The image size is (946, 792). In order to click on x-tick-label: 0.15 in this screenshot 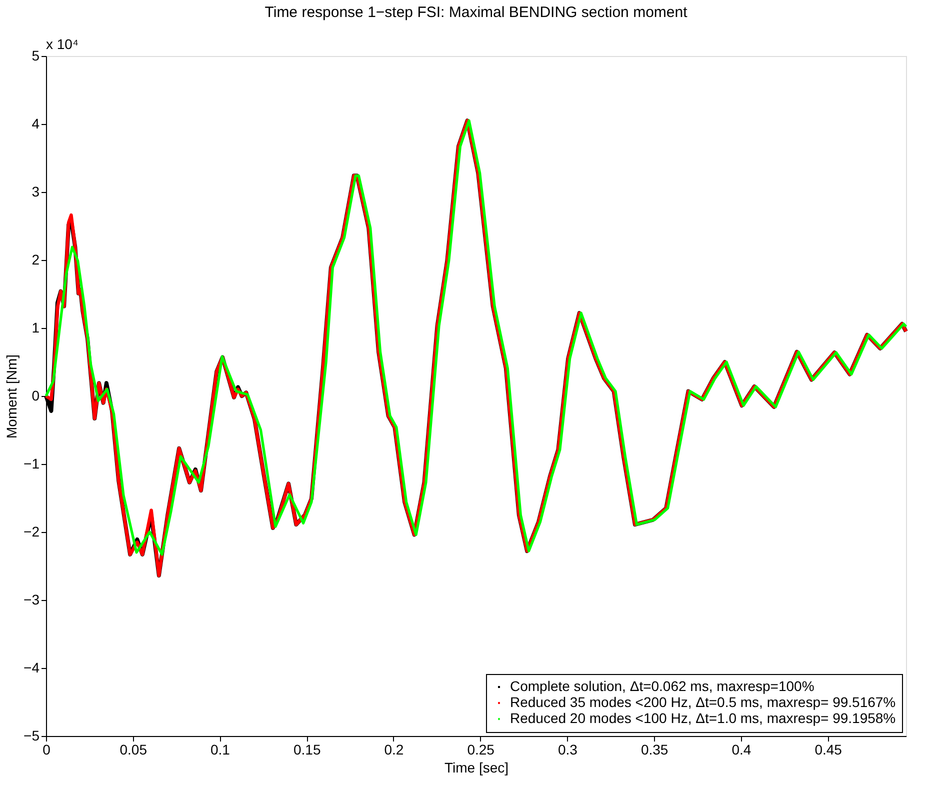, I will do `click(307, 750)`.